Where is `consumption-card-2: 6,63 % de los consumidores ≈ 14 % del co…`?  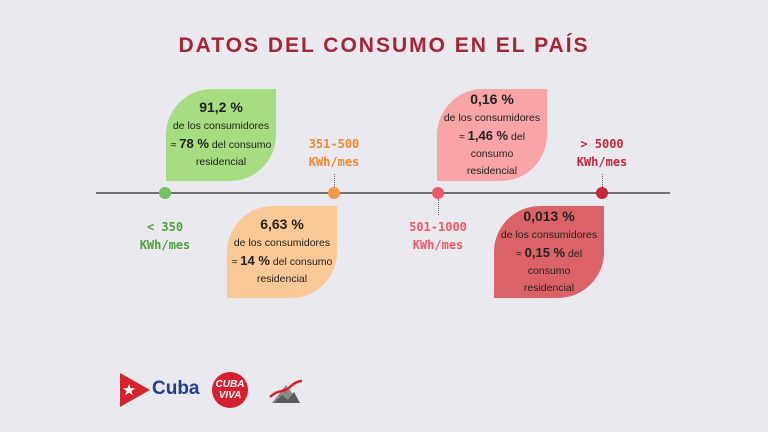
consumption-card-2: 6,63 % de los consumidores ≈ 14 % del co… is located at coordinates (282, 252).